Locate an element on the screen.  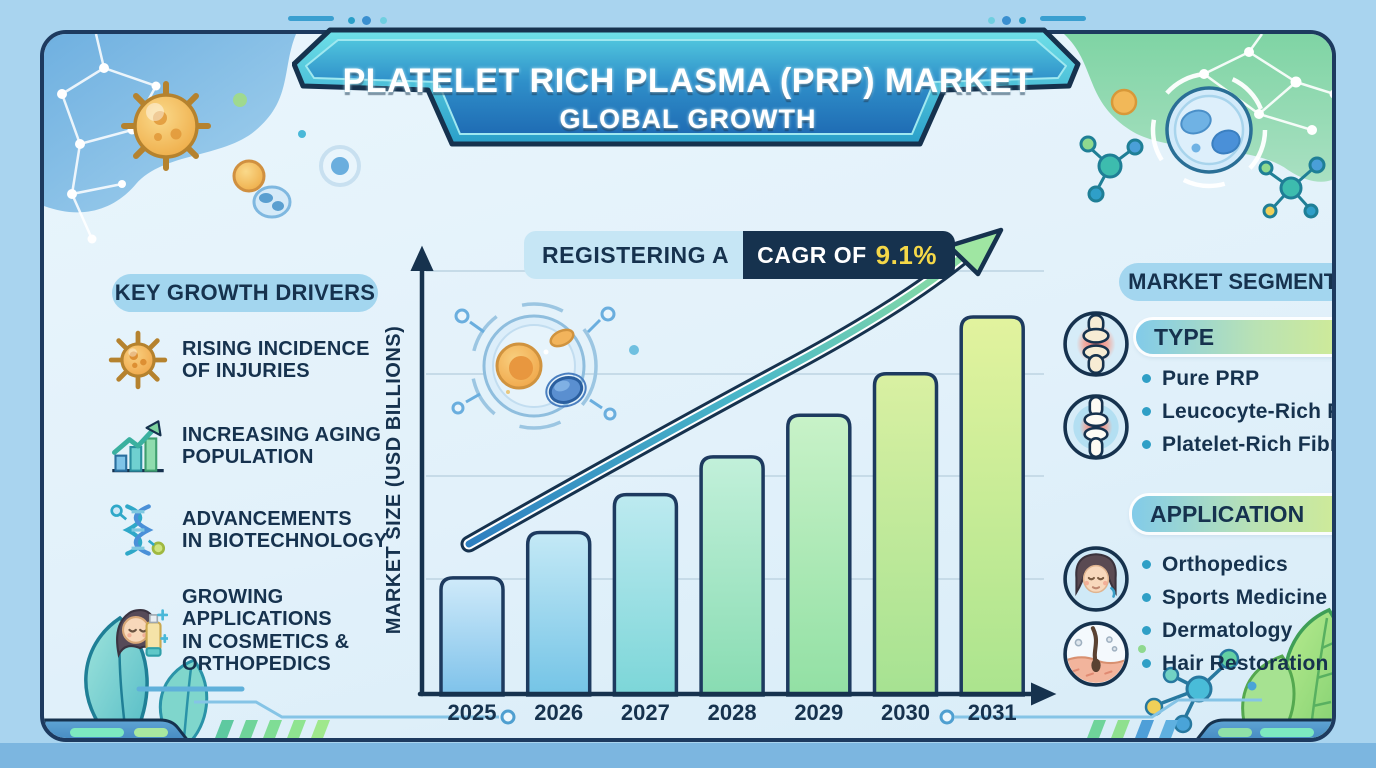
title-banner is located at coordinates (686, 87).